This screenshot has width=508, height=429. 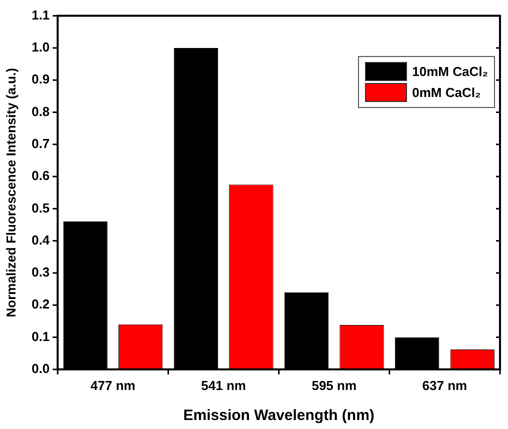 I want to click on x-tick-label: 541 nm, so click(x=223, y=385).